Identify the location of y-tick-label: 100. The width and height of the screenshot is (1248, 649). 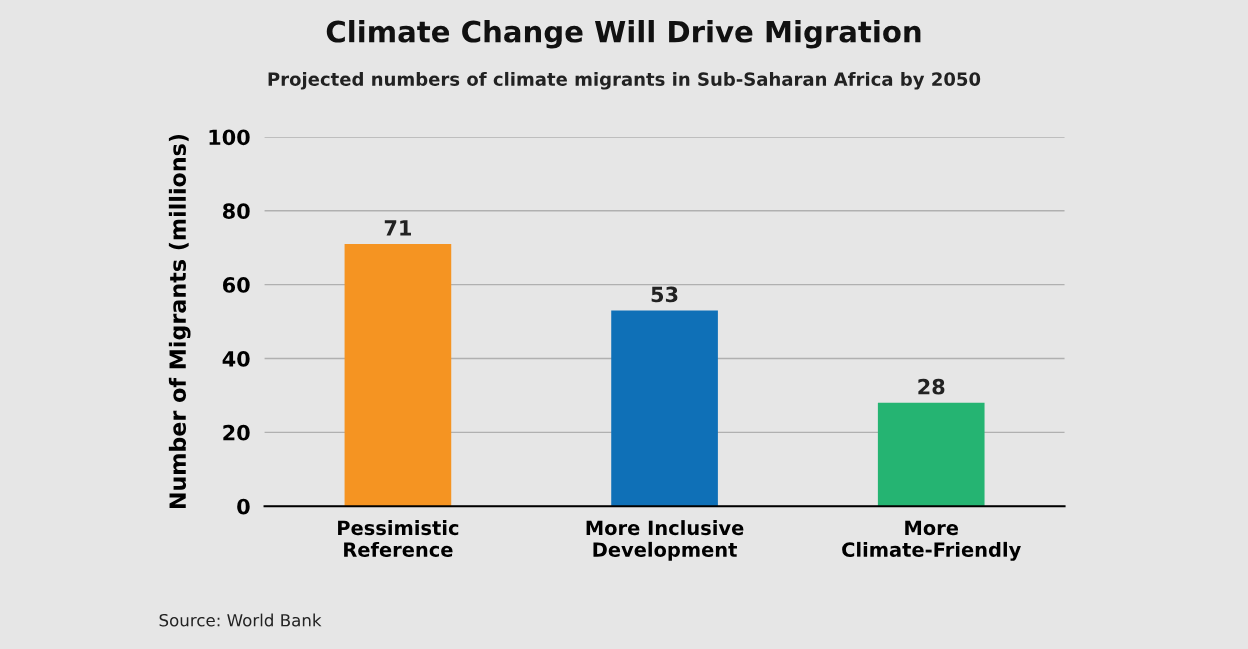
(229, 137).